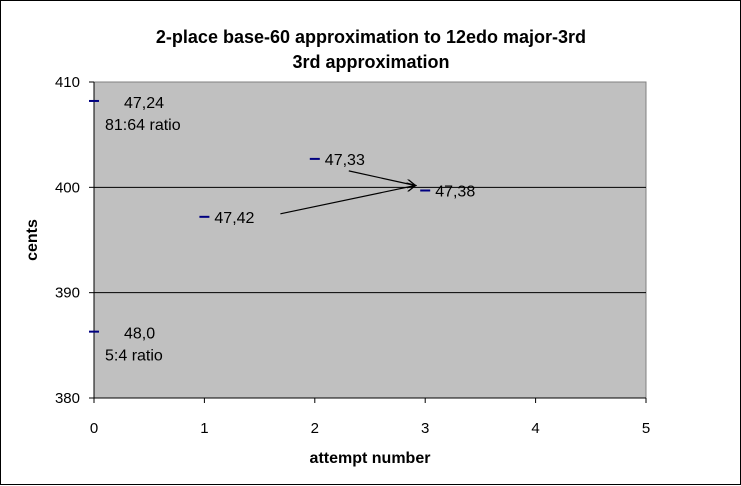  I want to click on x-tick-label: 4, so click(535, 428).